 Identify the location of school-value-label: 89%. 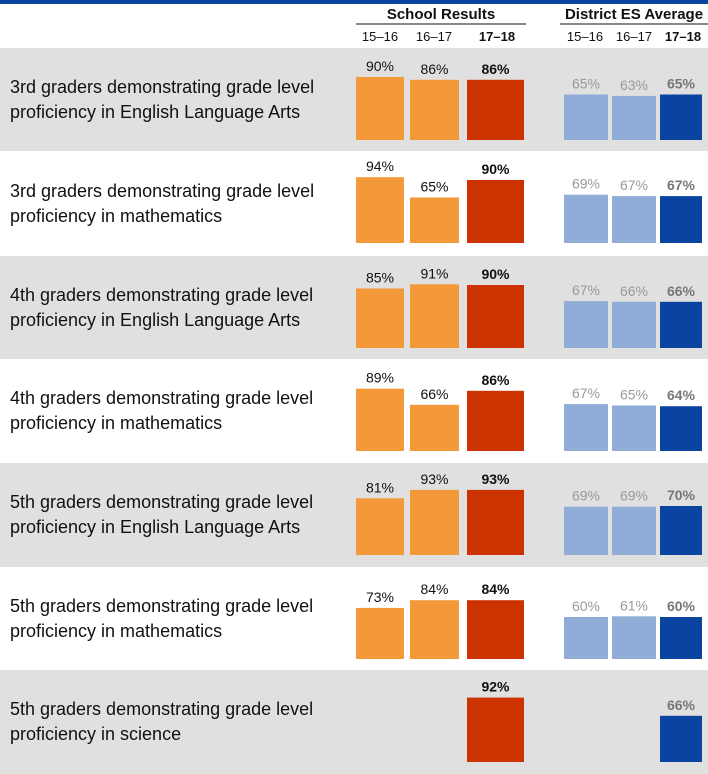
(380, 378).